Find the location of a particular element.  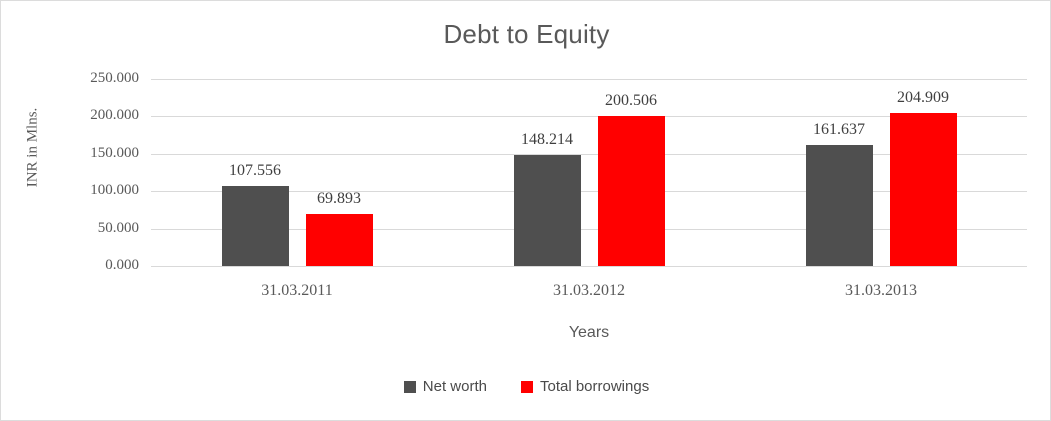

legend-label: Net worth is located at coordinates (454, 386).